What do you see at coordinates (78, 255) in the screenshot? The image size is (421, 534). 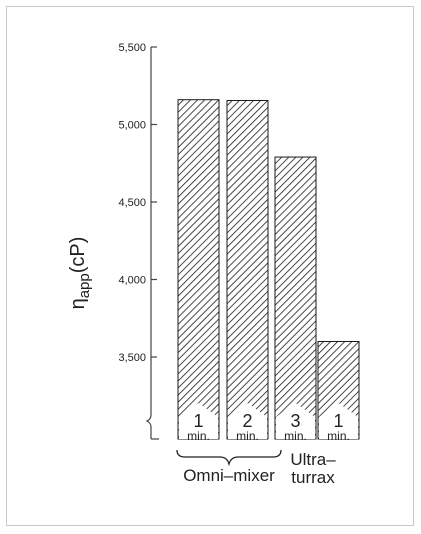 I see `y-axis-label-unit: (cP)` at bounding box center [78, 255].